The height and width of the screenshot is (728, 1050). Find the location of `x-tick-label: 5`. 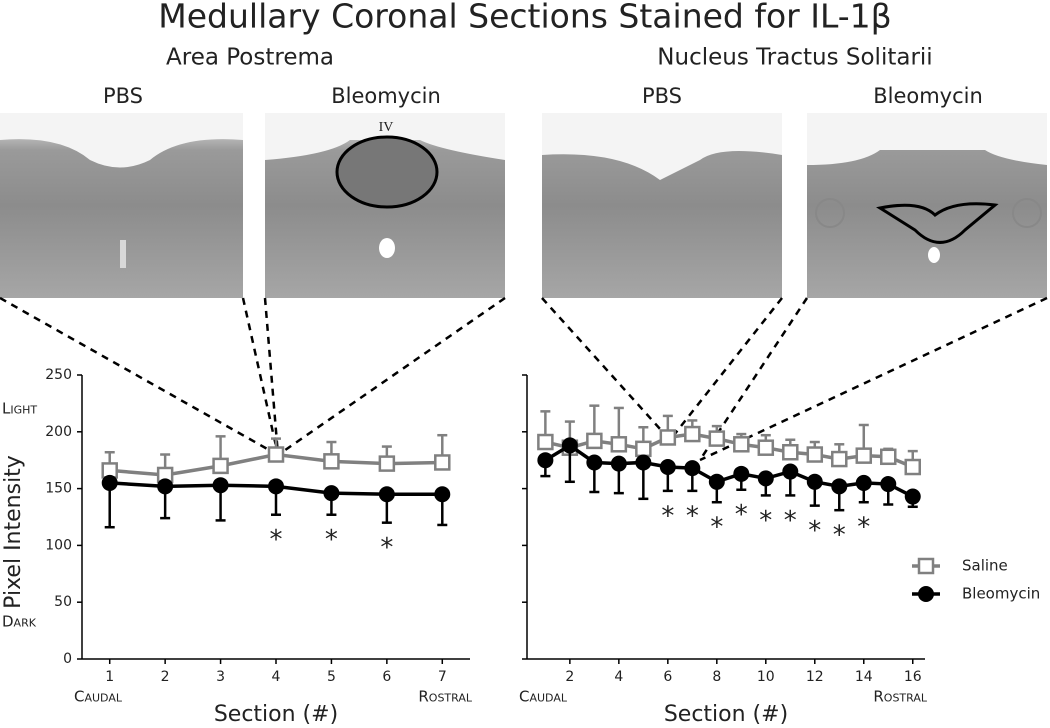

x-tick-label: 5 is located at coordinates (331, 677).